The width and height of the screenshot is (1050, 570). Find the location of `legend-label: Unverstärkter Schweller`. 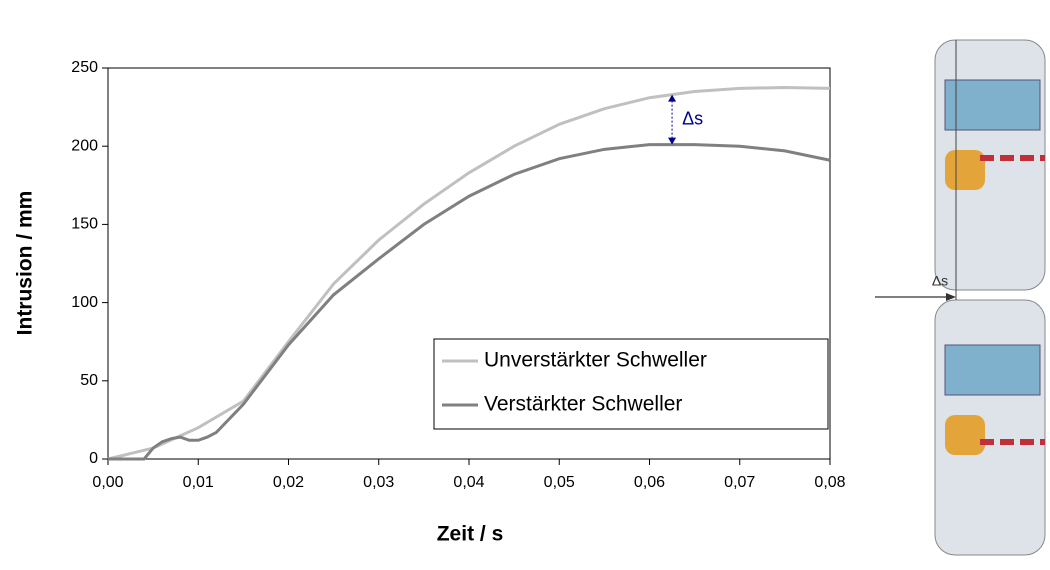

legend-label: Unverstärkter Schweller is located at coordinates (595, 360).